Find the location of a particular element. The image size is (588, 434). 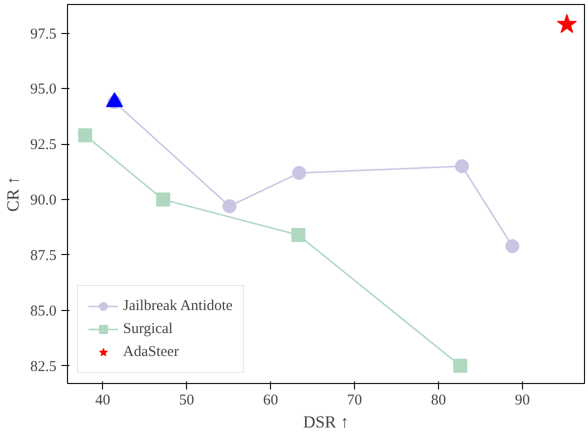

x-tick-label: 60 is located at coordinates (270, 400).